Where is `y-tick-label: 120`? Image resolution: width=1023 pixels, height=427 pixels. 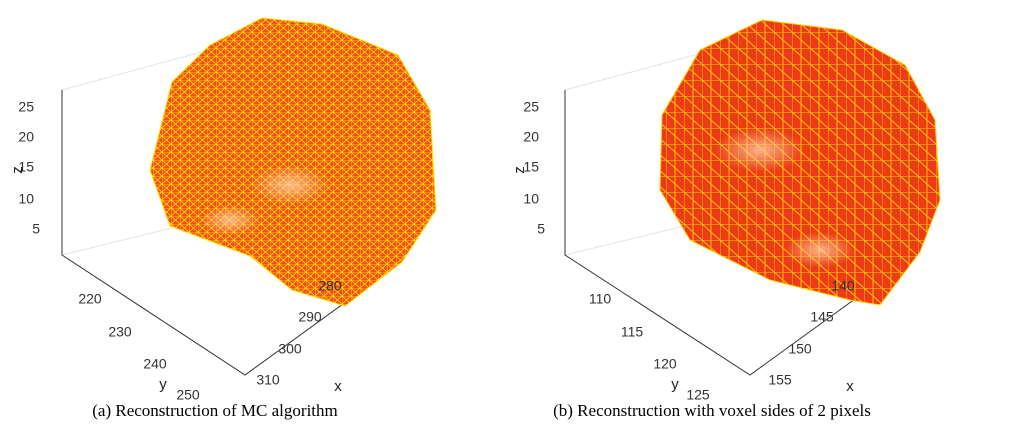 y-tick-label: 120 is located at coordinates (665, 364).